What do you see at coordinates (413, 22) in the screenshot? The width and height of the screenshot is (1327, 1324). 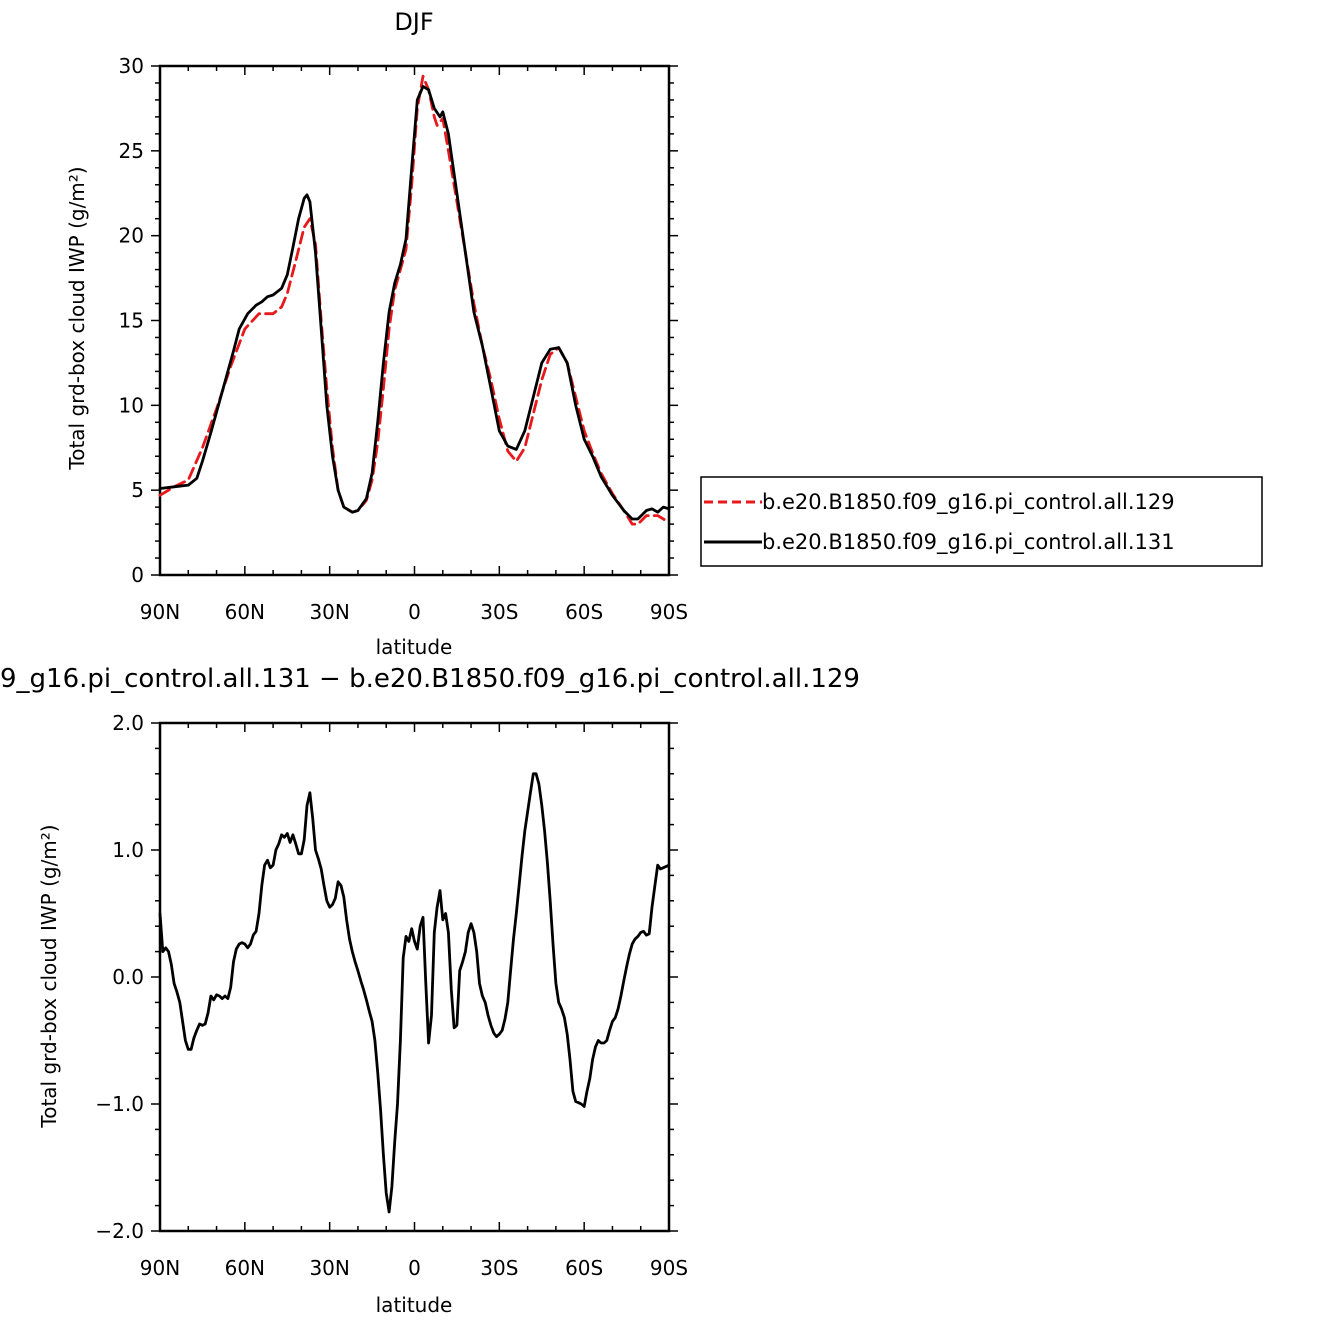 I see `top-chart-title: DJF` at bounding box center [413, 22].